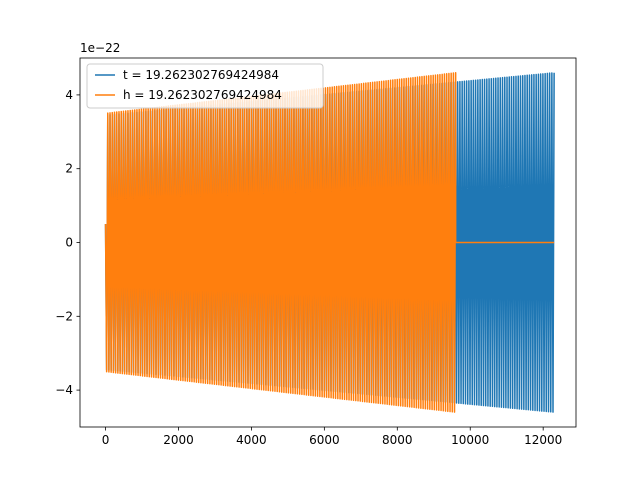 The image size is (640, 480). I want to click on x-axis: 0 2000 4000 6000 8000 10000 12000, so click(332, 437).